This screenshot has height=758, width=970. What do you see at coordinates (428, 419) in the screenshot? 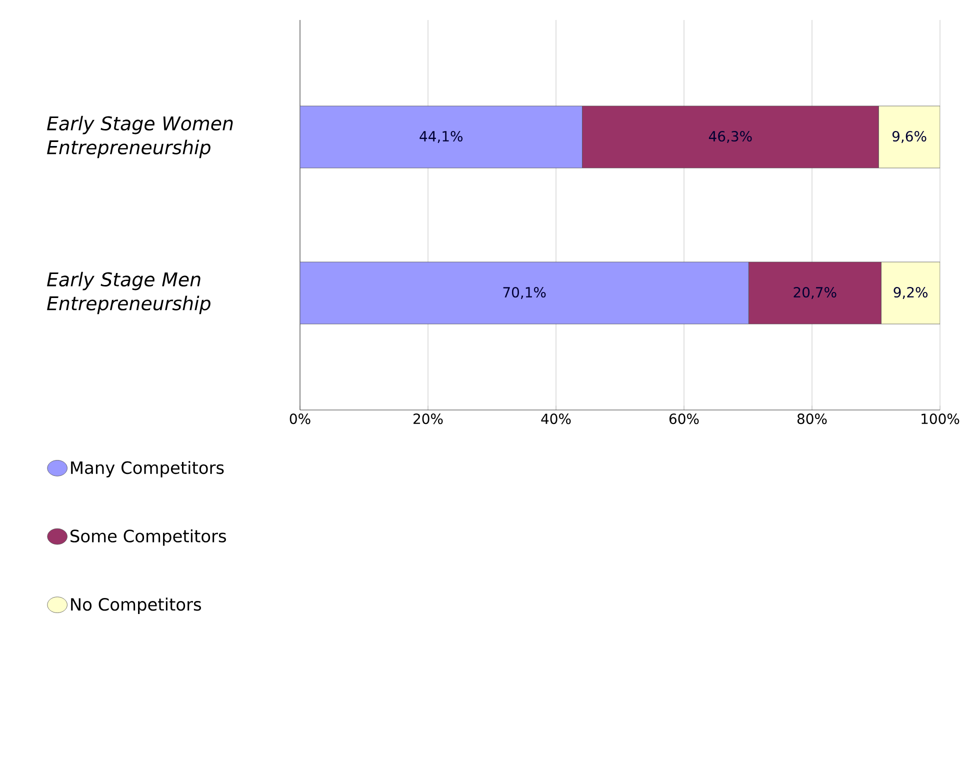
I see `x-tick-label: 20%` at bounding box center [428, 419].